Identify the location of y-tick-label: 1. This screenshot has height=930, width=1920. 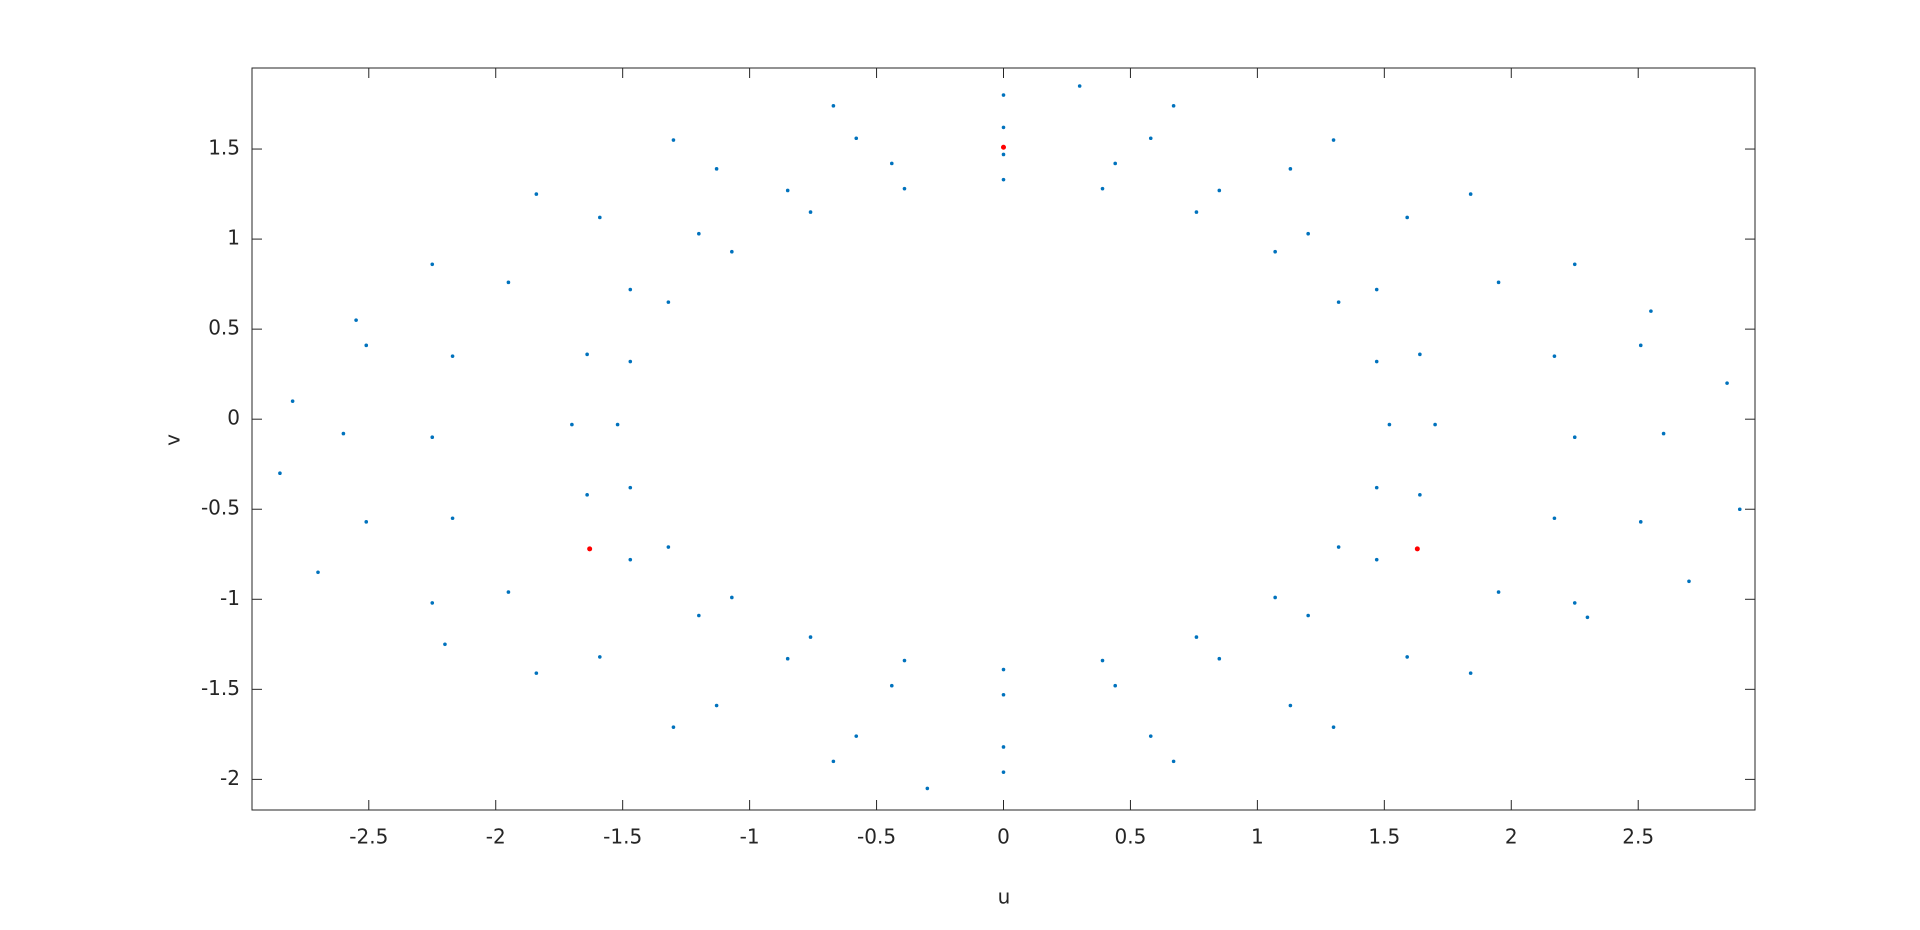
(233, 238).